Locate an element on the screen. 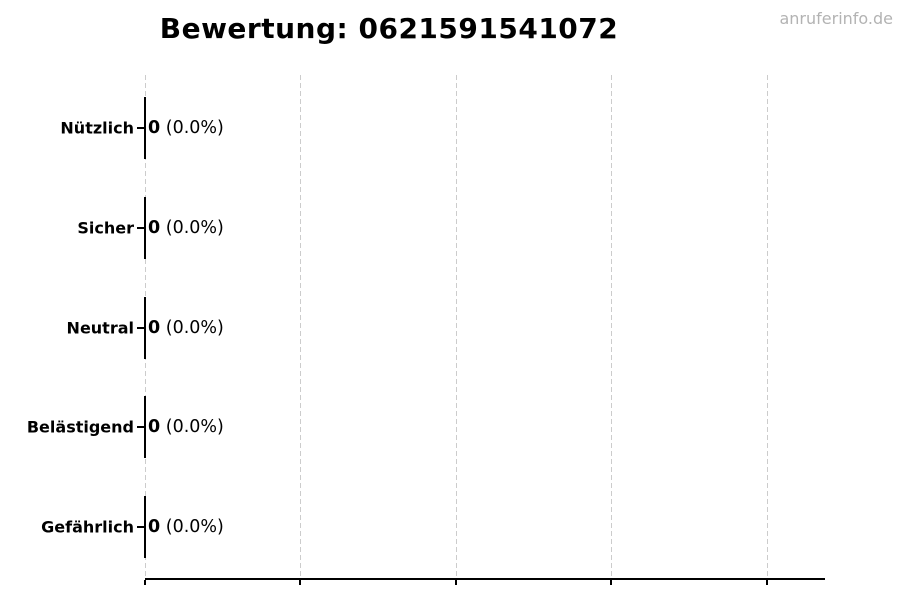 The image size is (900, 600). table-row: Neutral 0 (0.0%) is located at coordinates (446, 327).